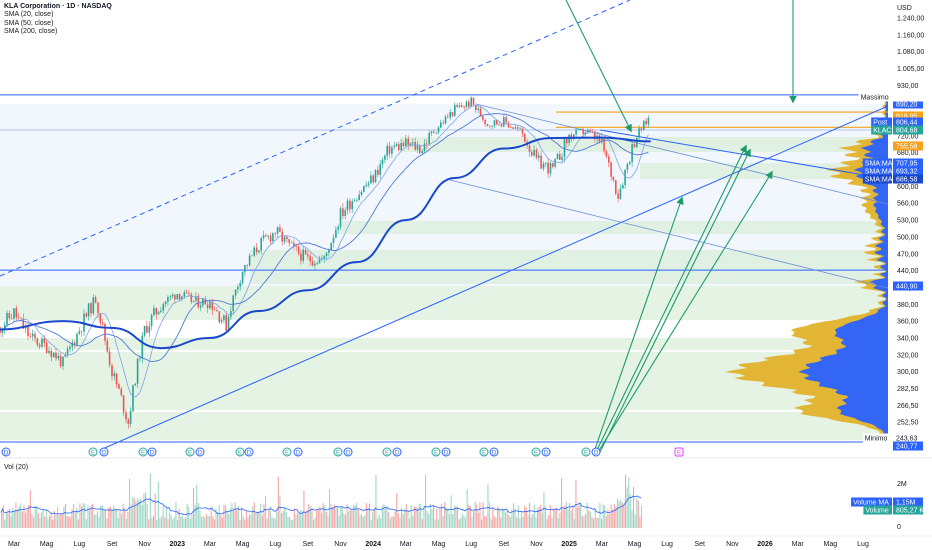 The width and height of the screenshot is (932, 550). I want to click on legend-sma-200: SMA (200, close), so click(31, 32).